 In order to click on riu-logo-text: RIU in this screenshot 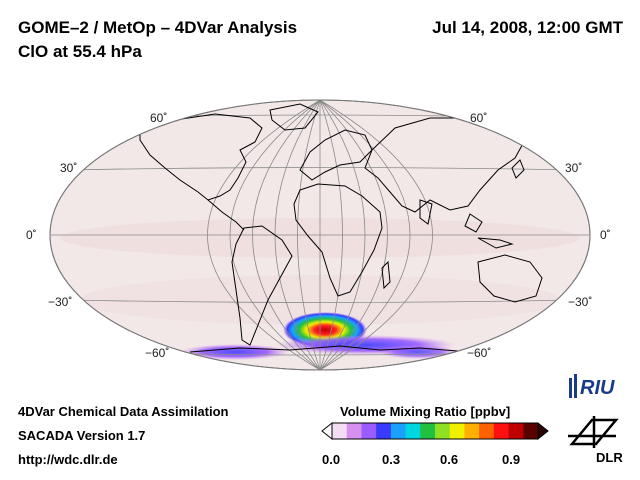, I will do `click(597, 388)`.